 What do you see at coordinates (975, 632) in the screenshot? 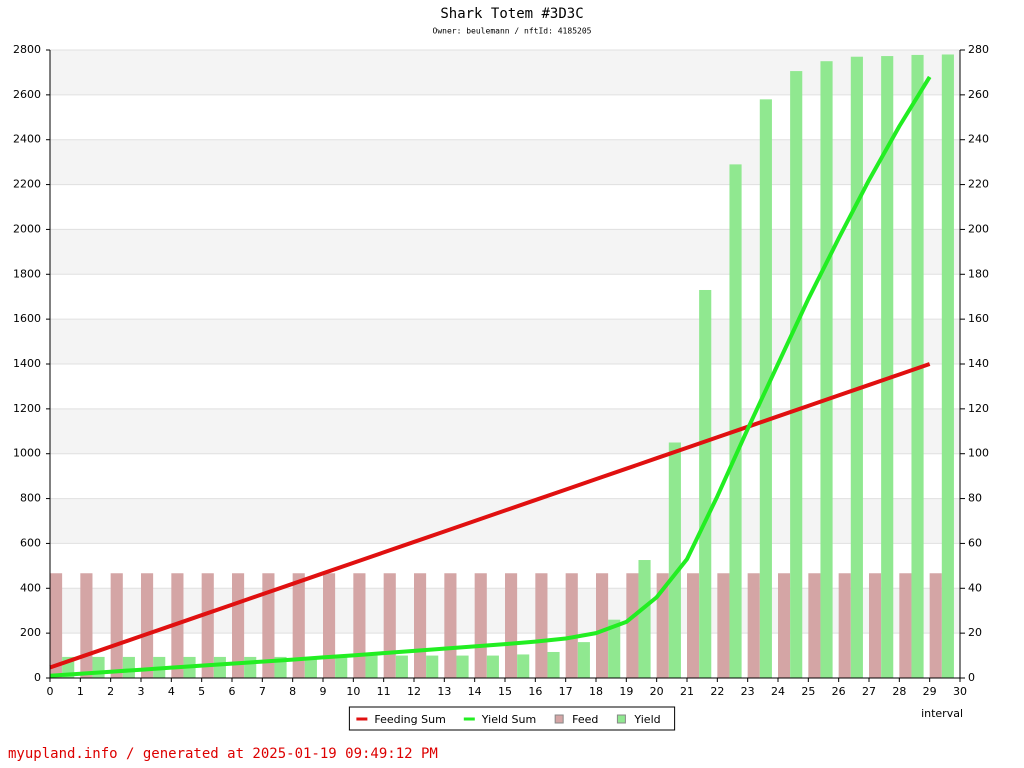
I see `y2-tick-label: 20` at bounding box center [975, 632].